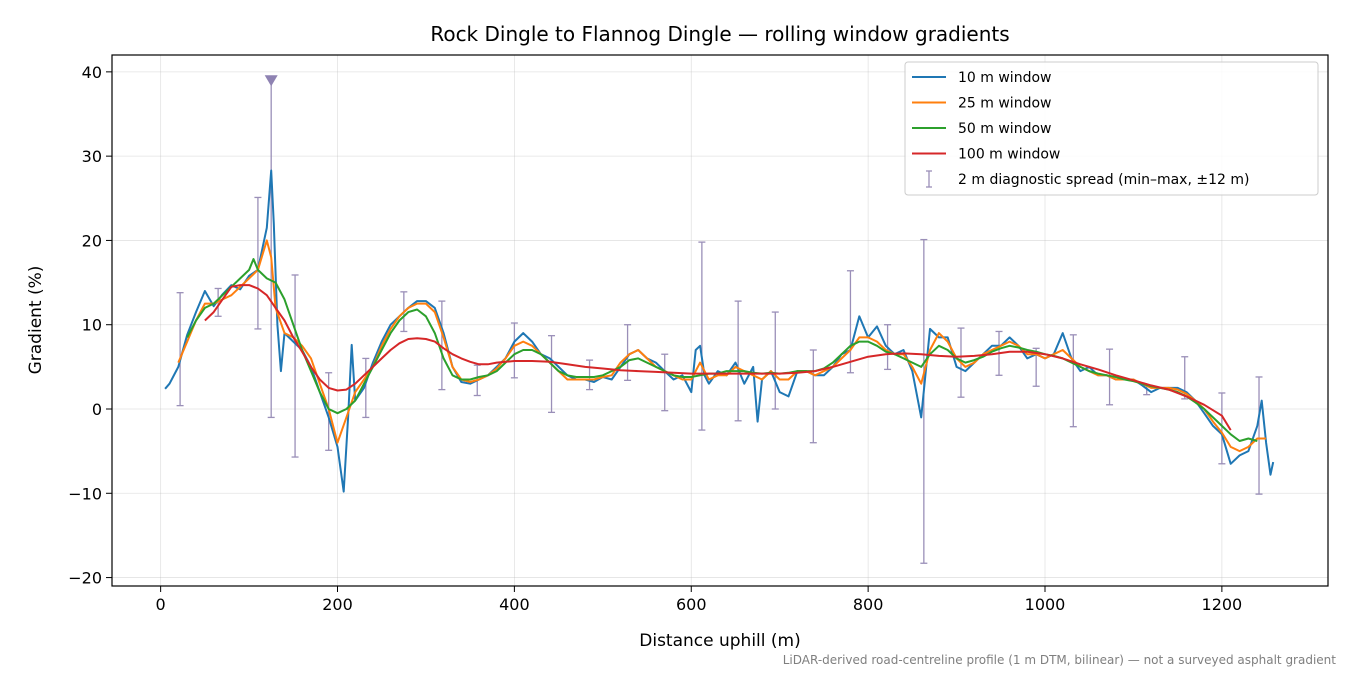 Image resolution: width=1350 pixels, height=675 pixels. I want to click on y-tick-label: 0, so click(97, 409).